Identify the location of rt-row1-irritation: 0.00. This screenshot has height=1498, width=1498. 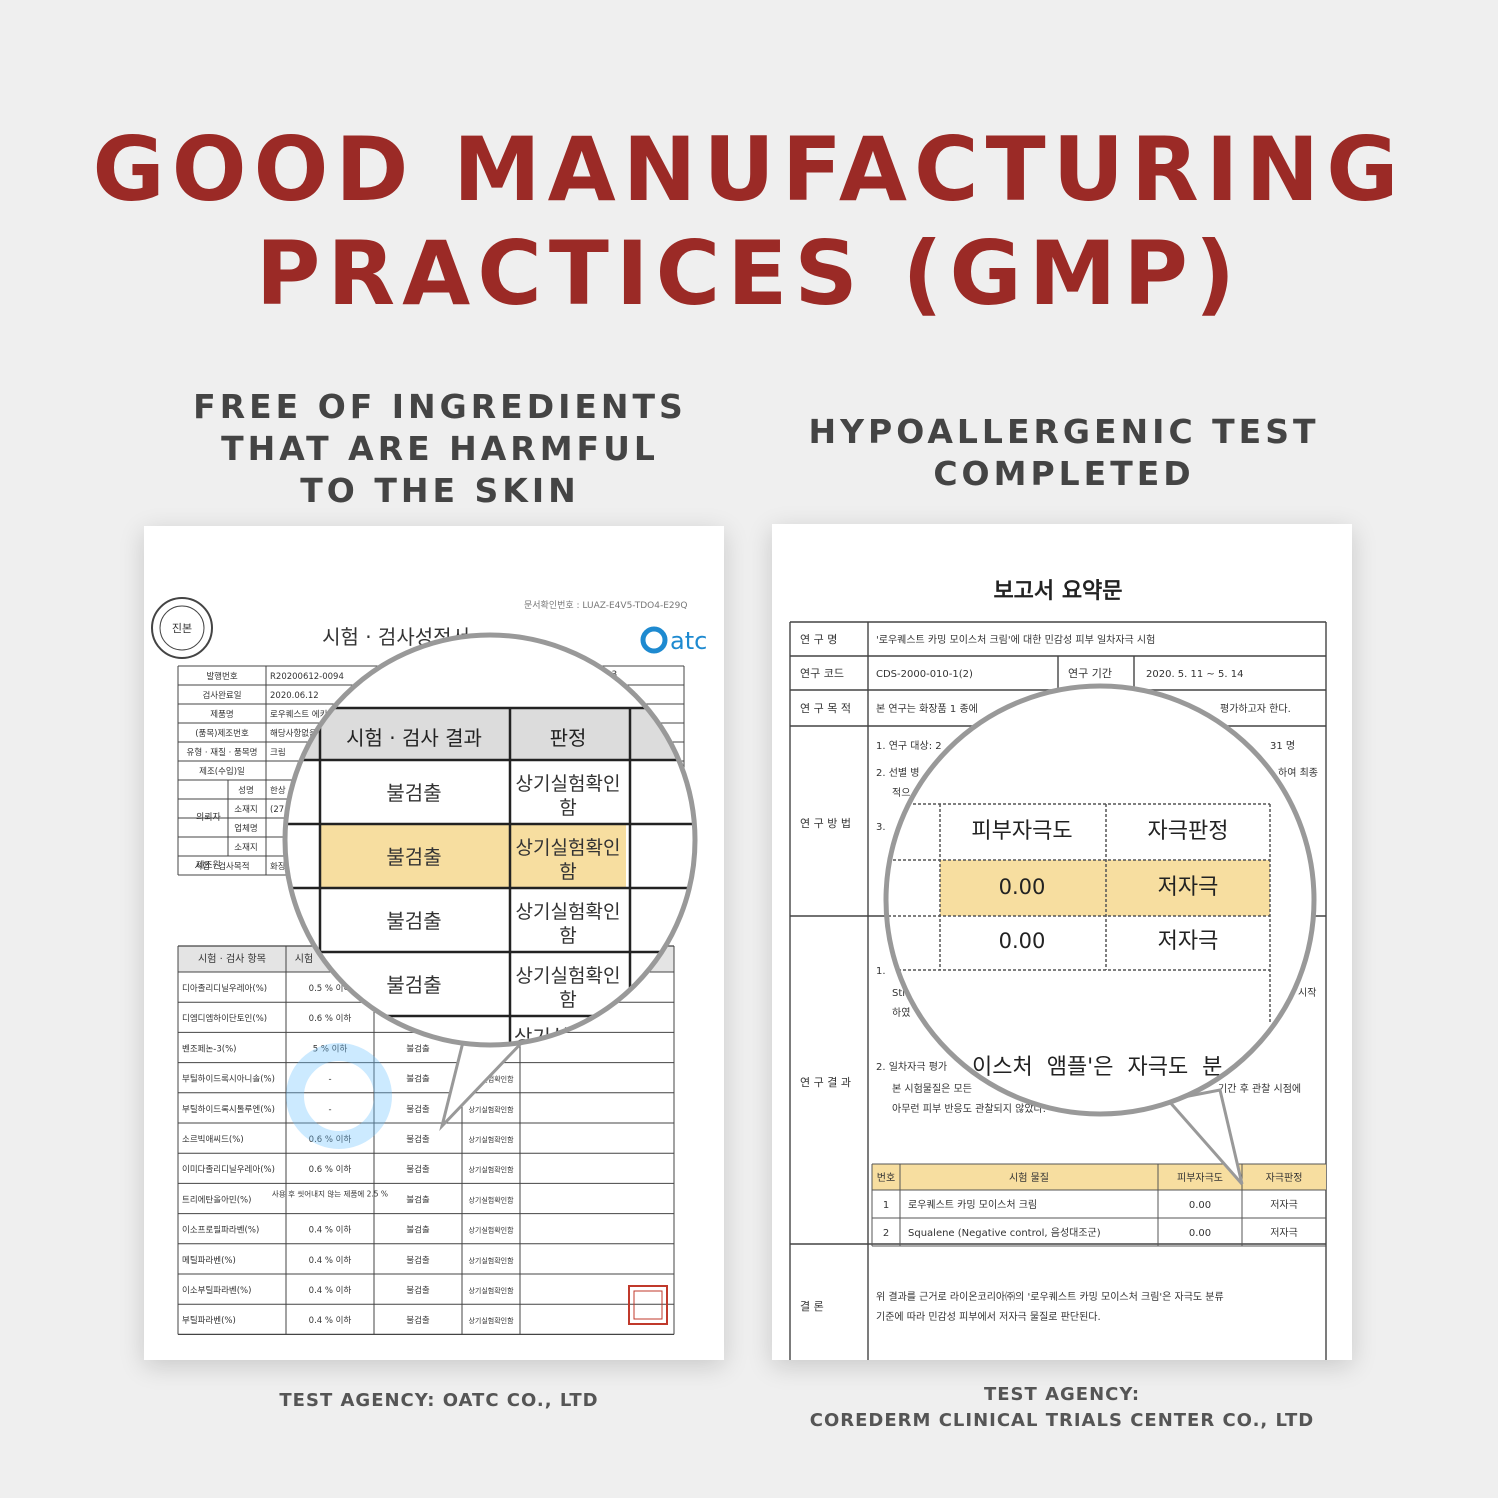
(1200, 1205).